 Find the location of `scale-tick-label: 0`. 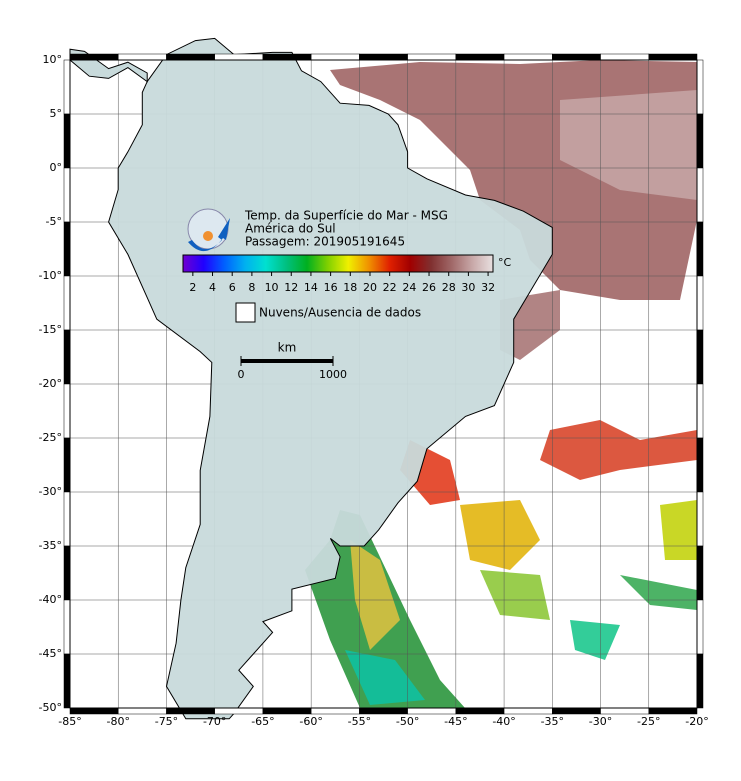

scale-tick-label: 0 is located at coordinates (241, 374).